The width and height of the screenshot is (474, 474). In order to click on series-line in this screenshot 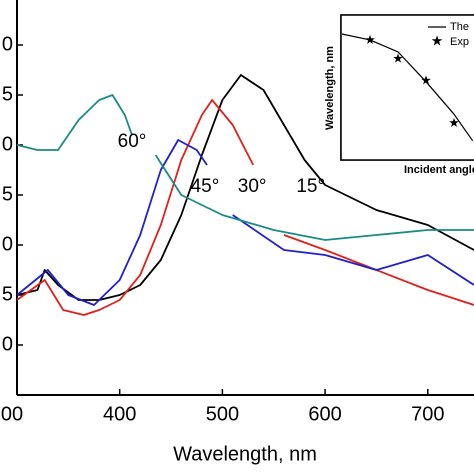, I will do `click(407, 87)`.